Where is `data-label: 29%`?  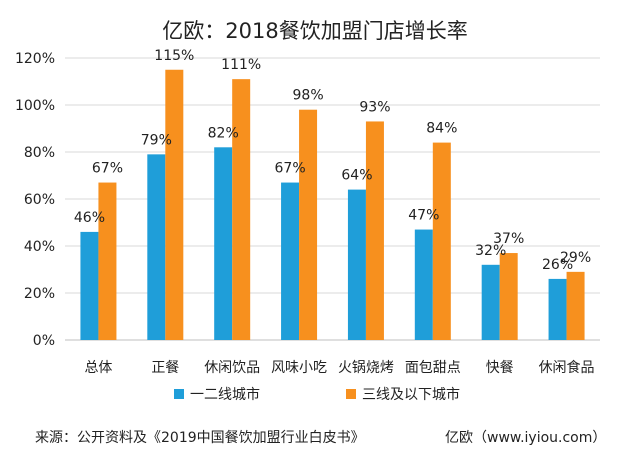 data-label: 29% is located at coordinates (575, 258).